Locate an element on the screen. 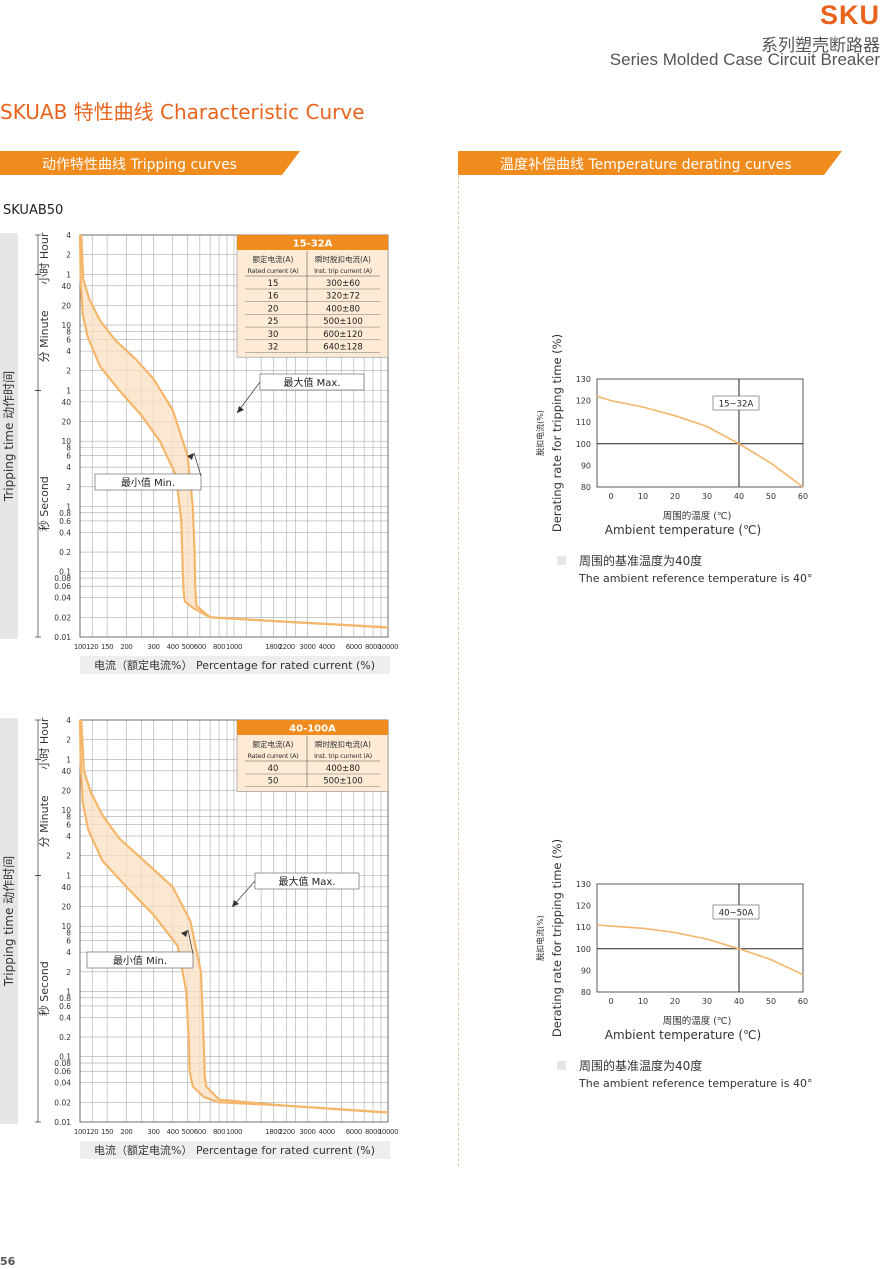 This screenshot has height=1269, width=892. x-tick-label: 8000 is located at coordinates (373, 1132).